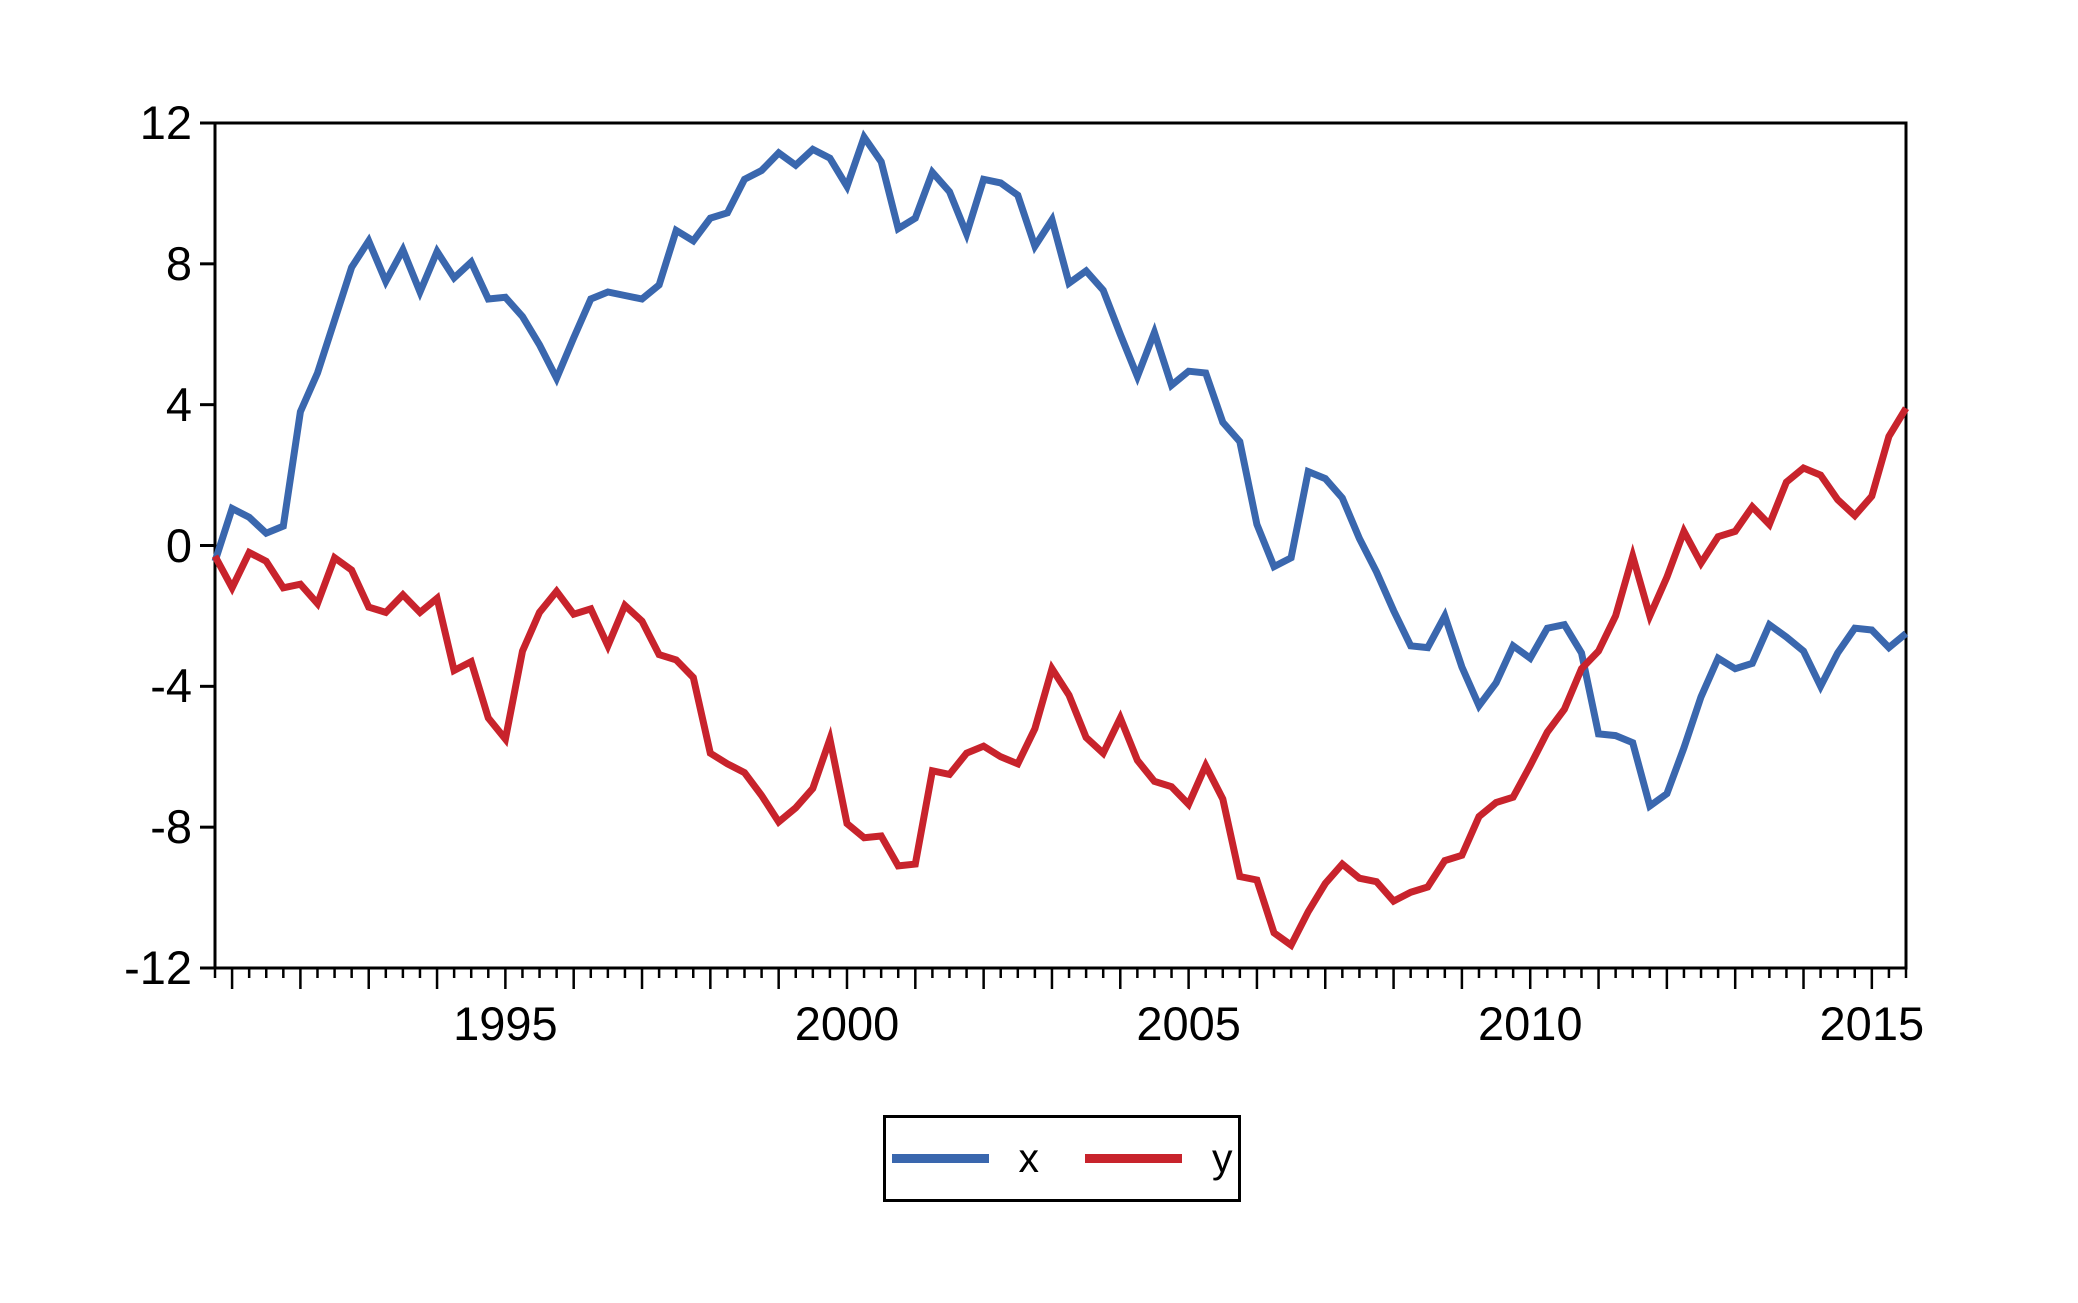  I want to click on legend-item-y: y, so click(1159, 1158).